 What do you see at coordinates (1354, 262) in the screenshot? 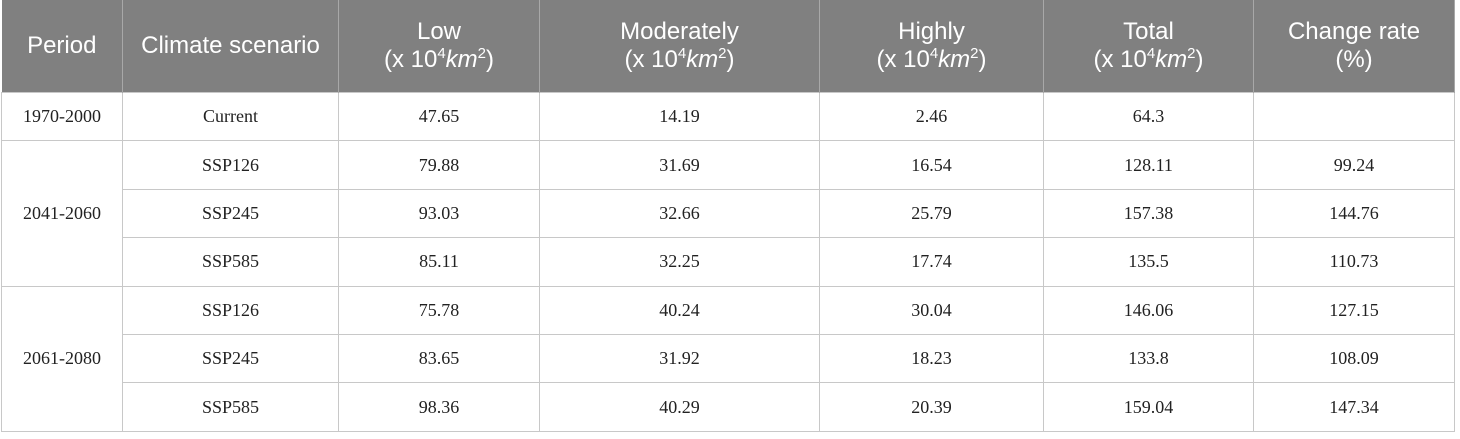
I see `value-cell: 110.73` at bounding box center [1354, 262].